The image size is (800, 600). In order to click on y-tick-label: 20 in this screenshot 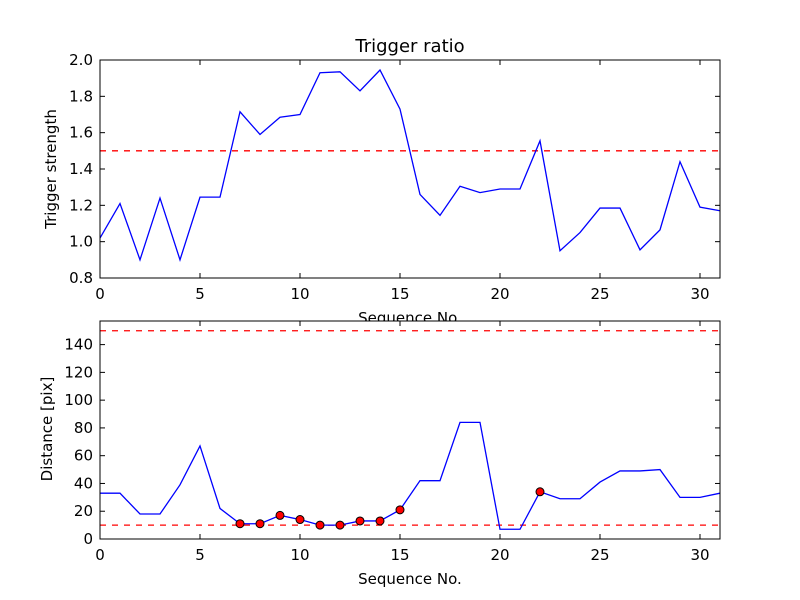, I will do `click(83, 511)`.